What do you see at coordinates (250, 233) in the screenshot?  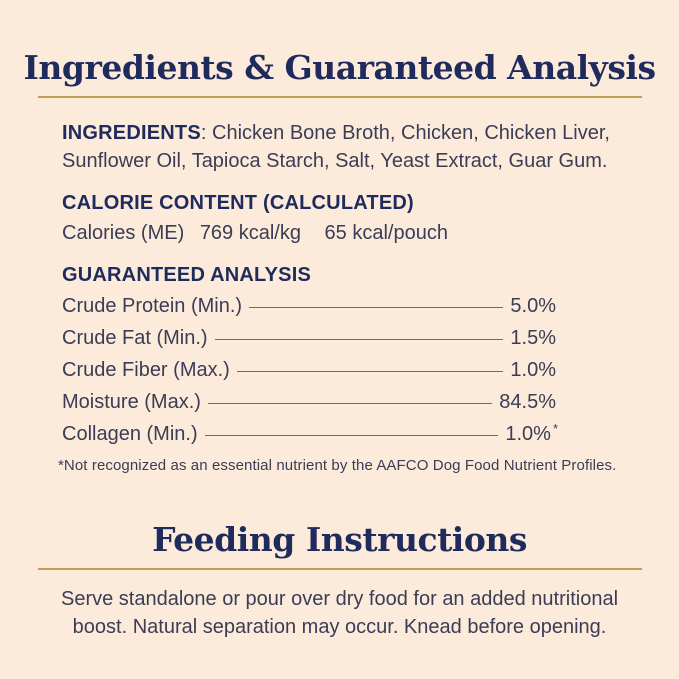 I see `calories-per-kg-value: 769 kcal/kg` at bounding box center [250, 233].